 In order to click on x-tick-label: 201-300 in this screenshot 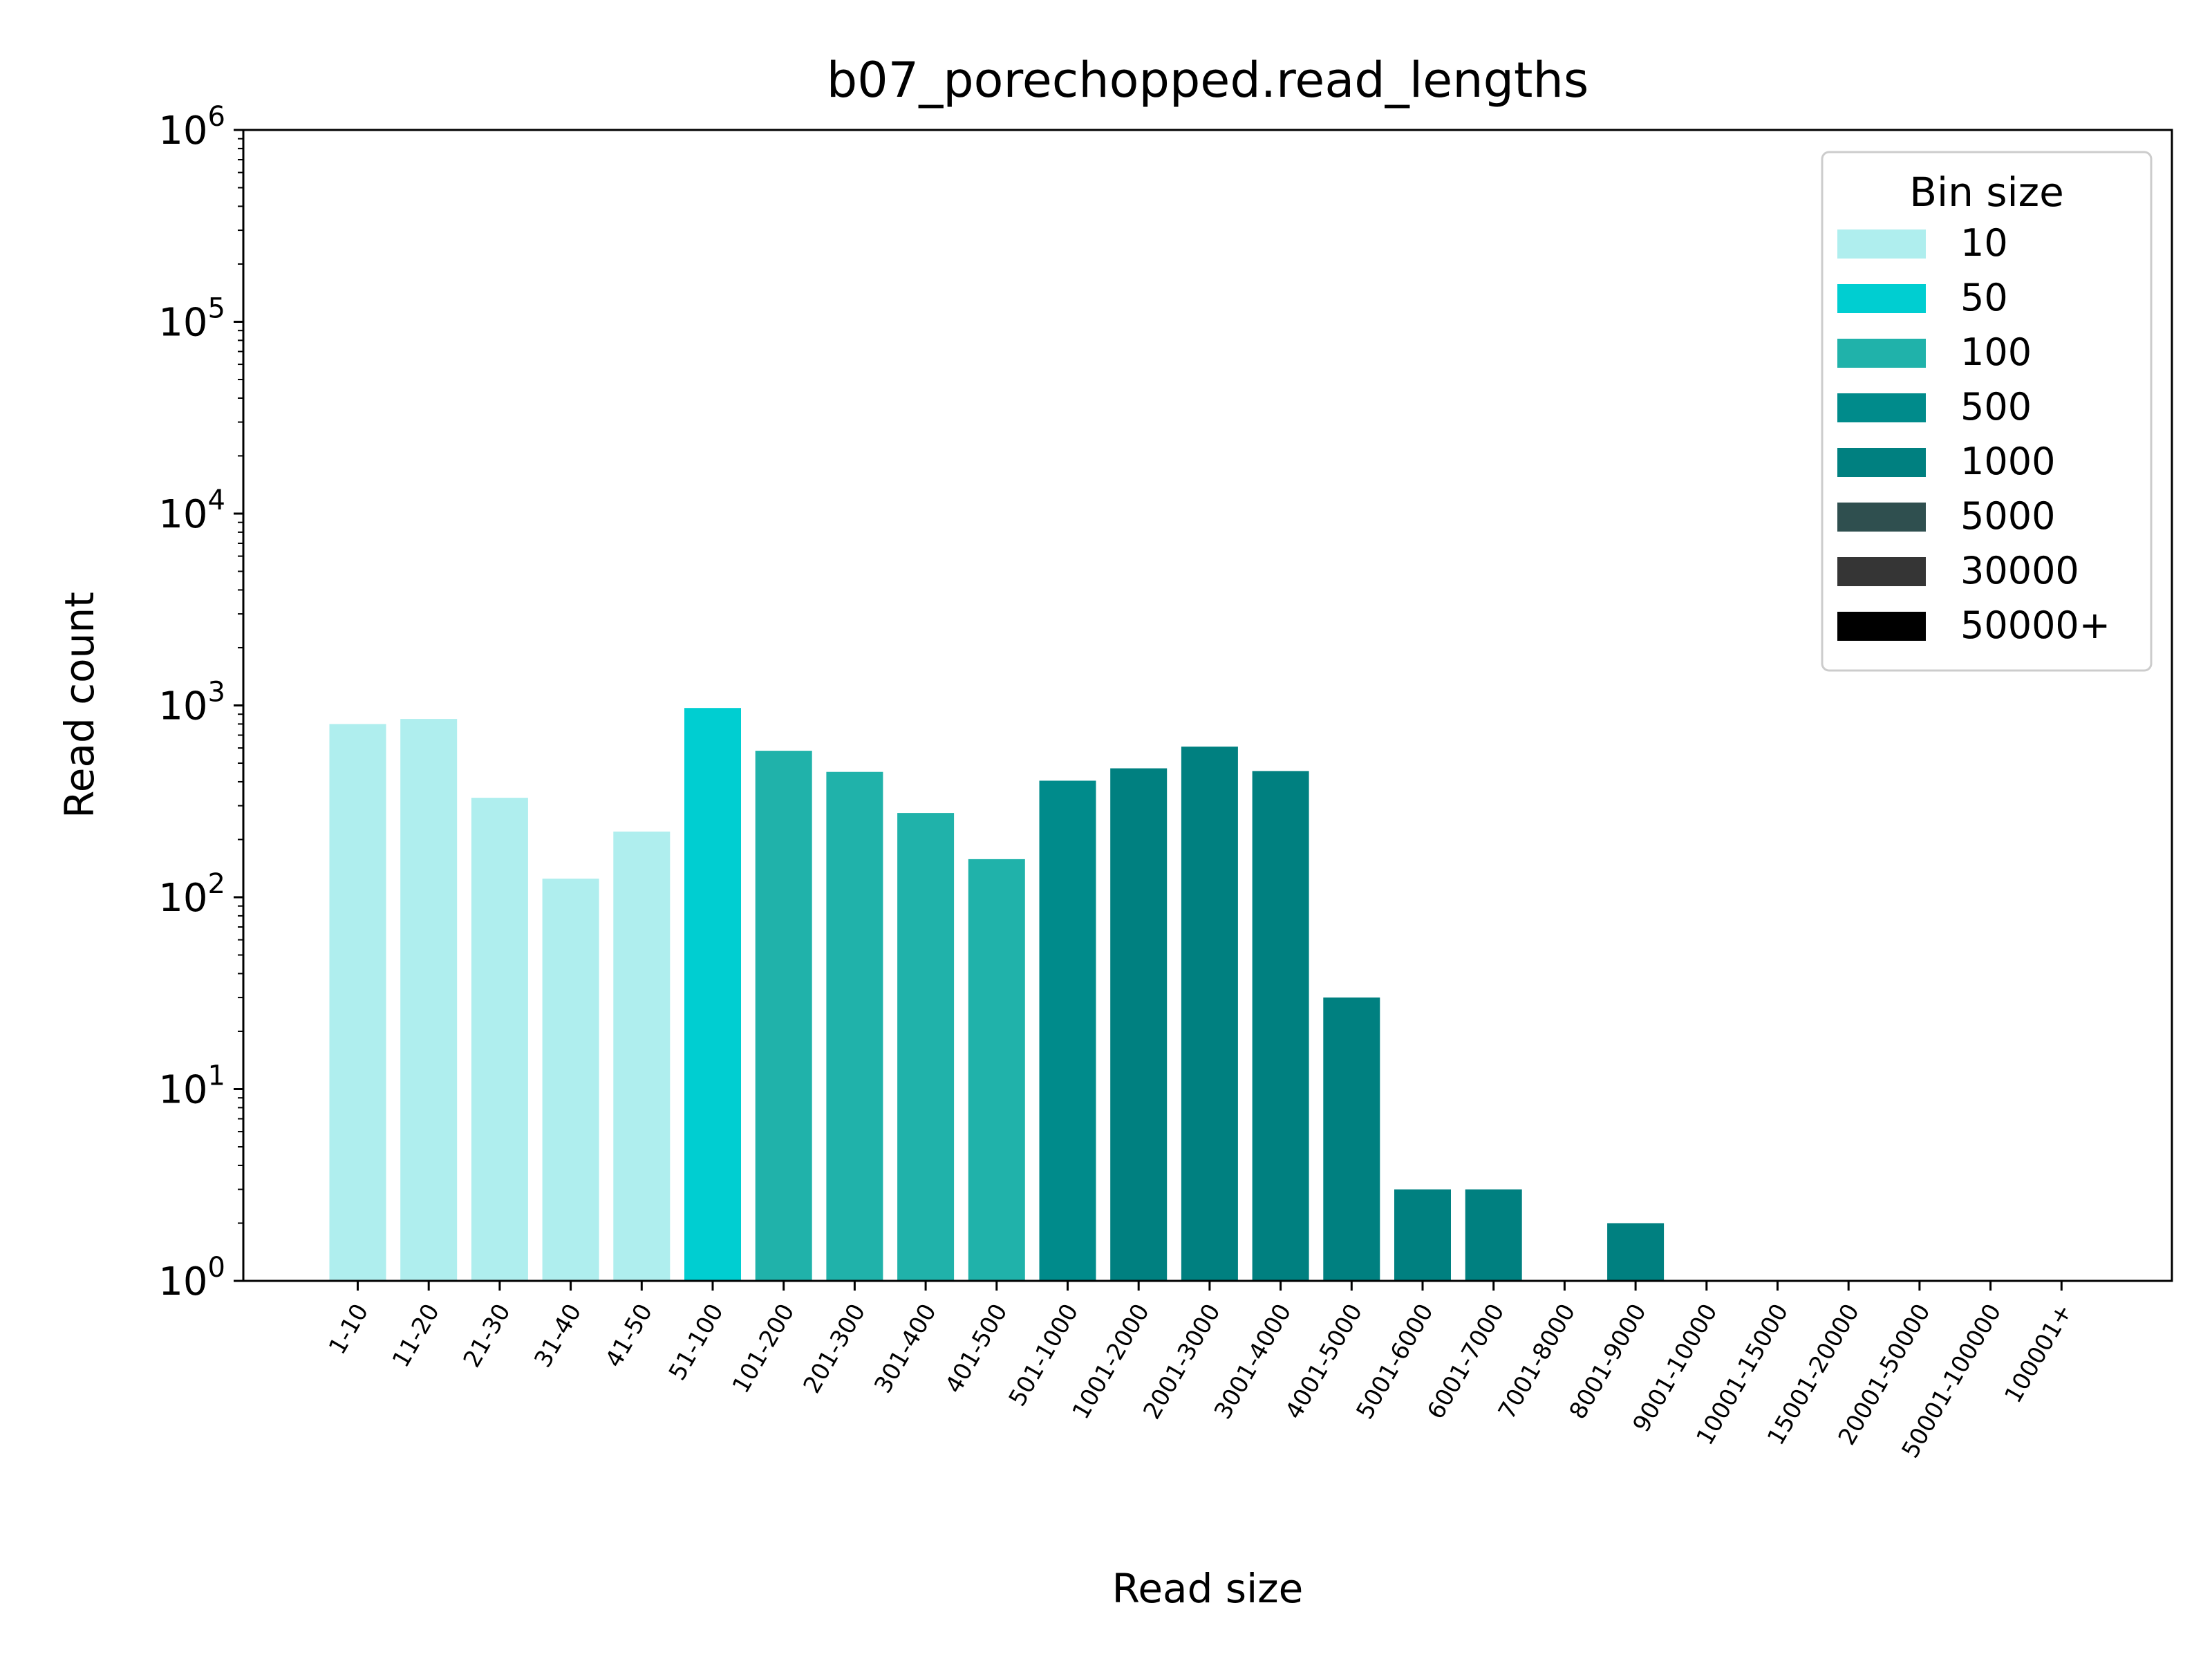, I will do `click(835, 1349)`.